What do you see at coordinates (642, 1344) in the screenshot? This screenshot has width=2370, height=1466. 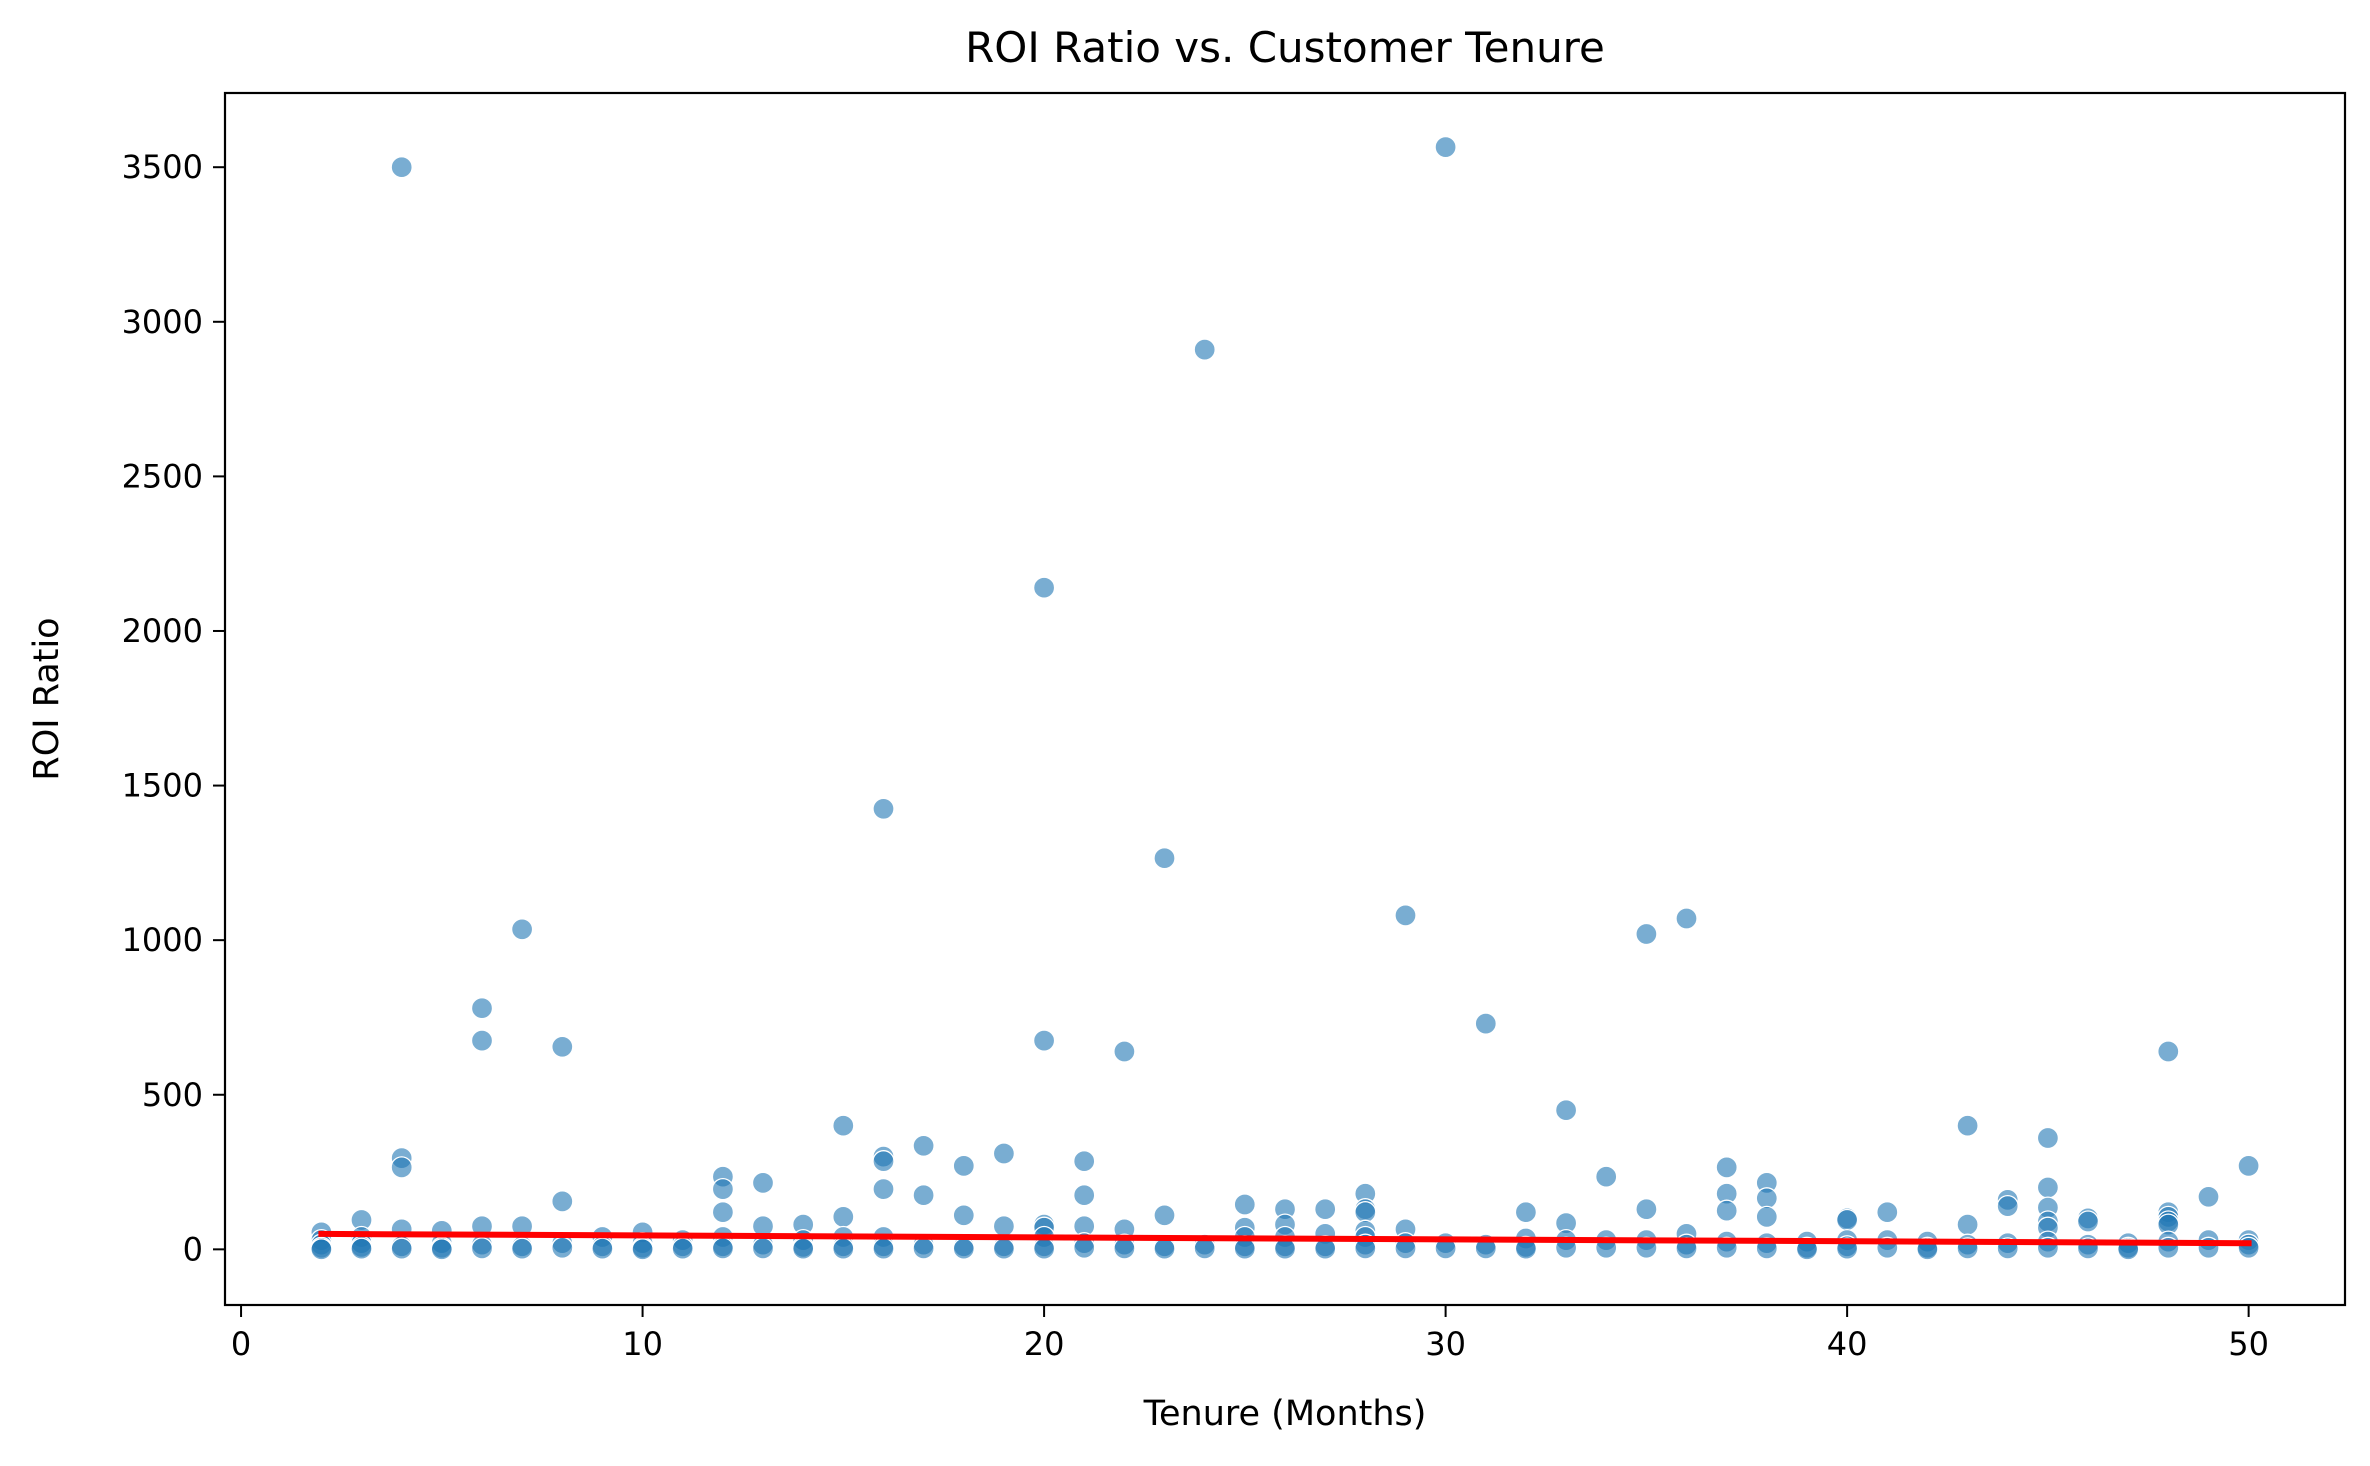 I see `x-tick-label: 10` at bounding box center [642, 1344].